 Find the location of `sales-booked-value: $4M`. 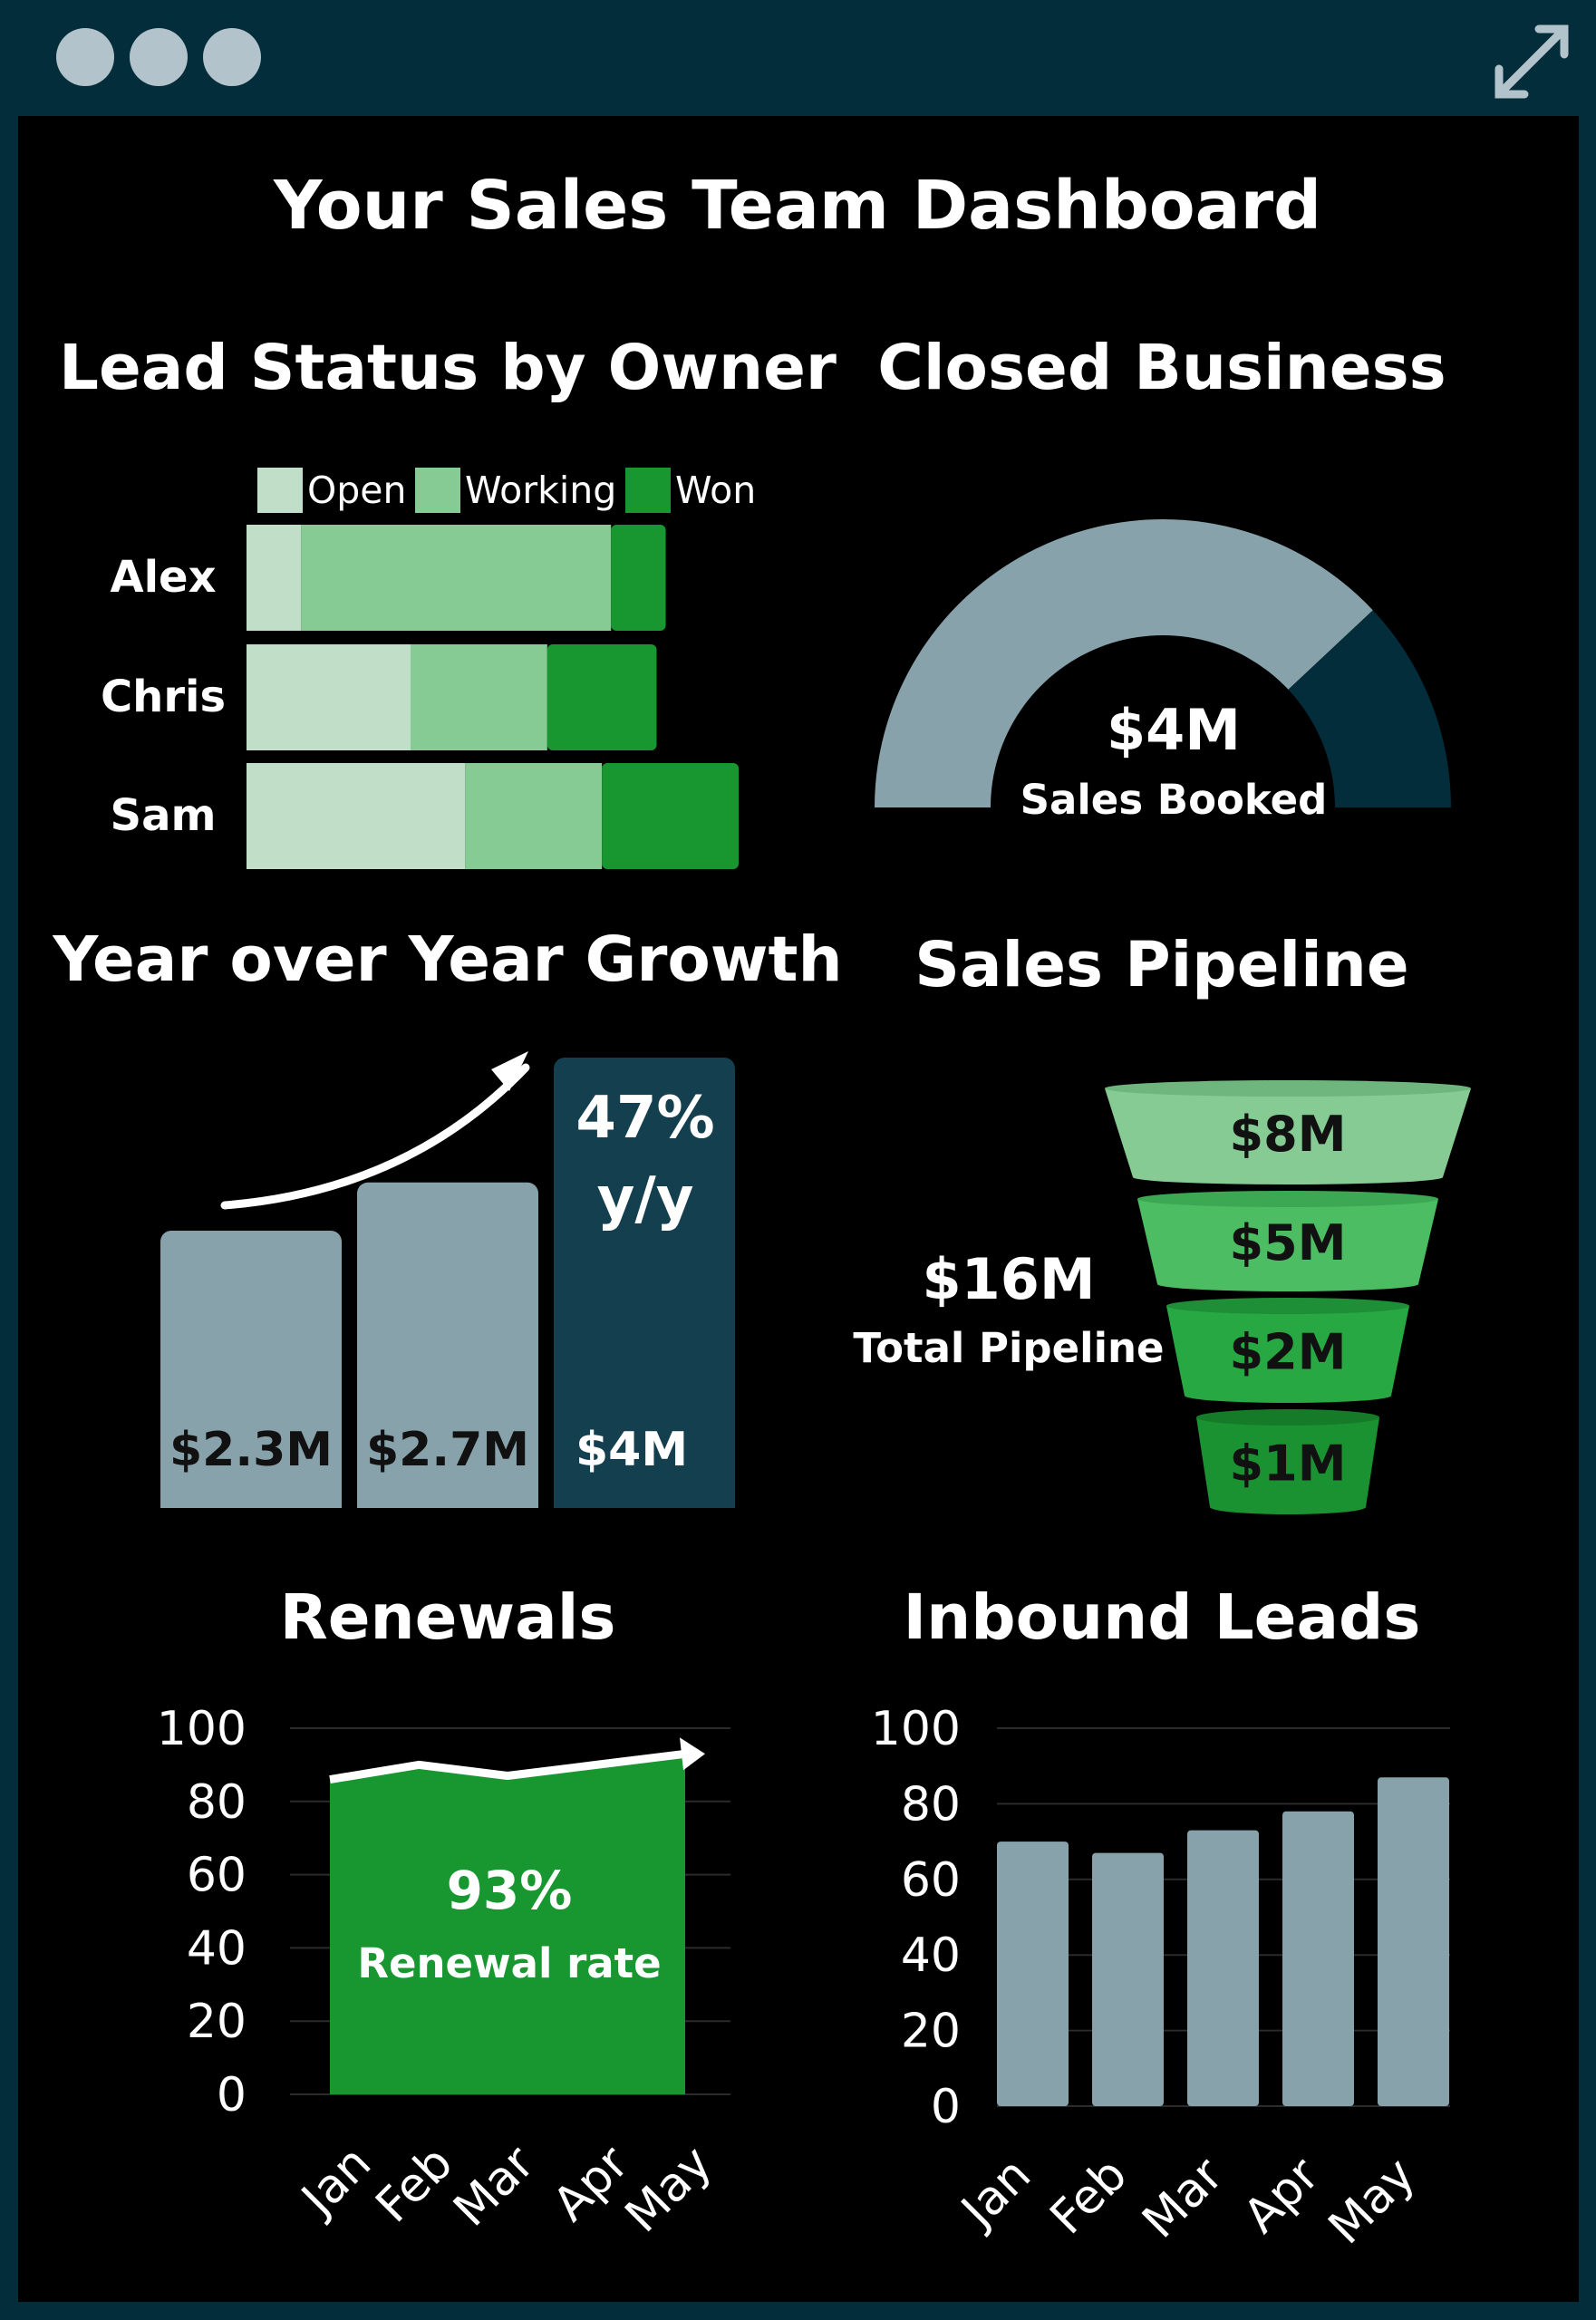

sales-booked-value: $4M is located at coordinates (1174, 730).